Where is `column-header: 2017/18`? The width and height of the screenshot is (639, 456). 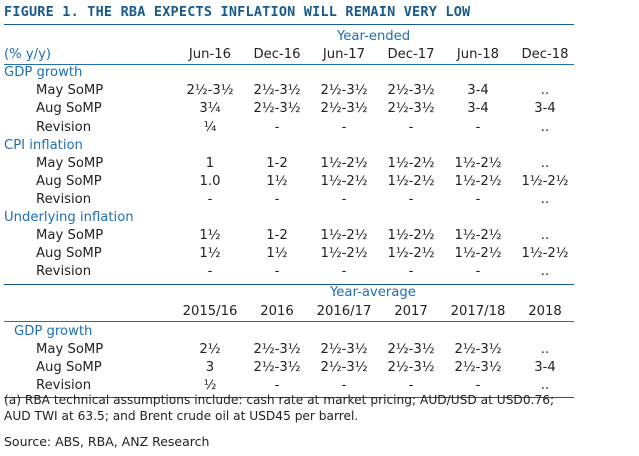
column-header: 2017/18 is located at coordinates (478, 311).